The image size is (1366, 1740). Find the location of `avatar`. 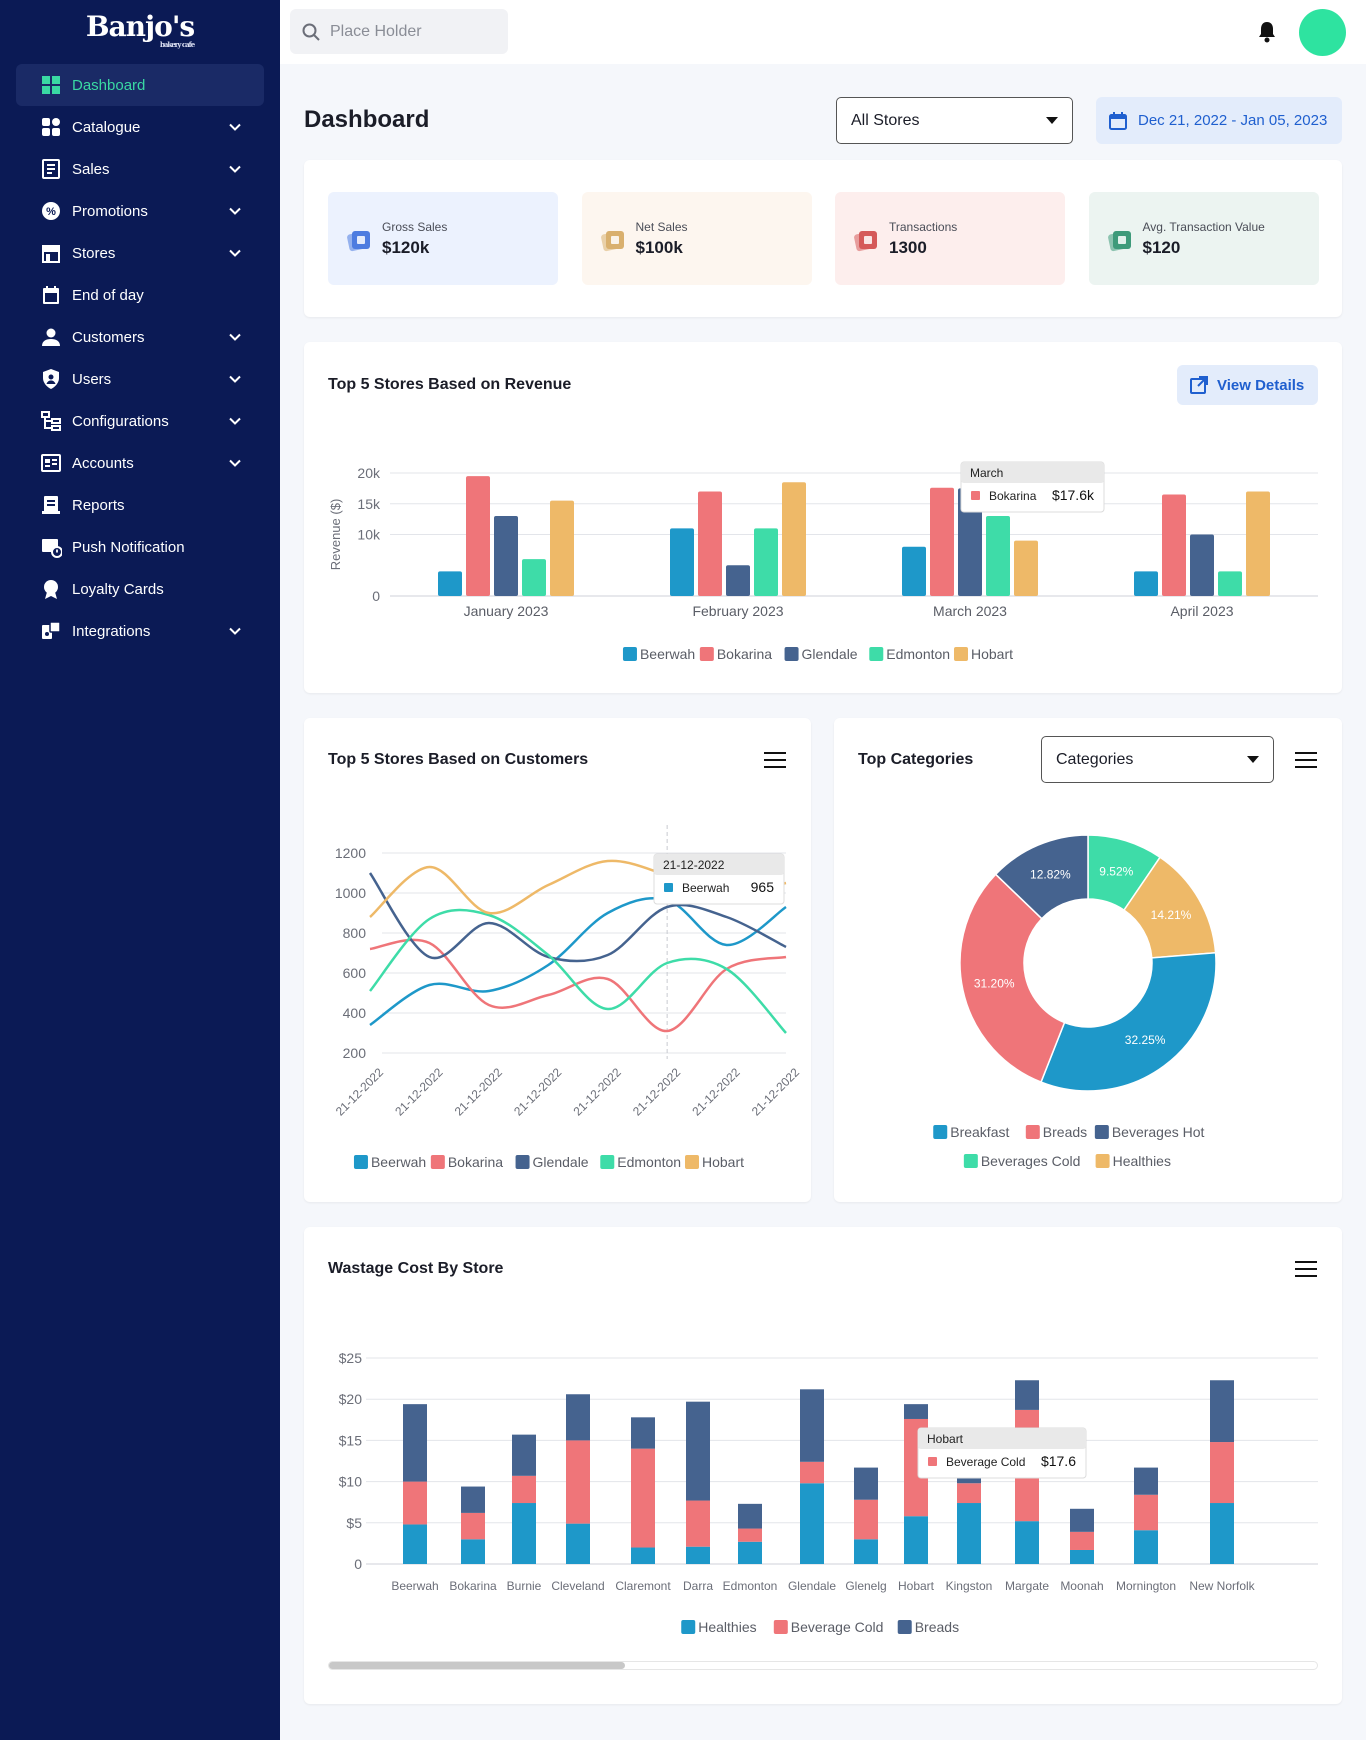

avatar is located at coordinates (1322, 32).